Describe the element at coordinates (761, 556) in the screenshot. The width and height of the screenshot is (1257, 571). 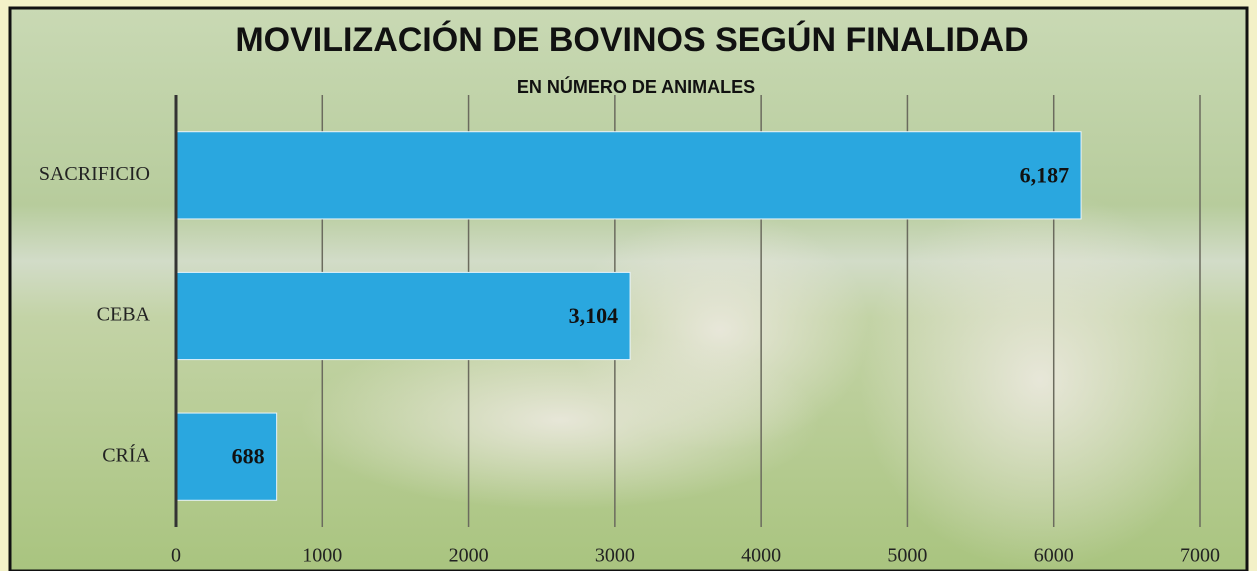
I see `x-tick-label: 4000` at that location.